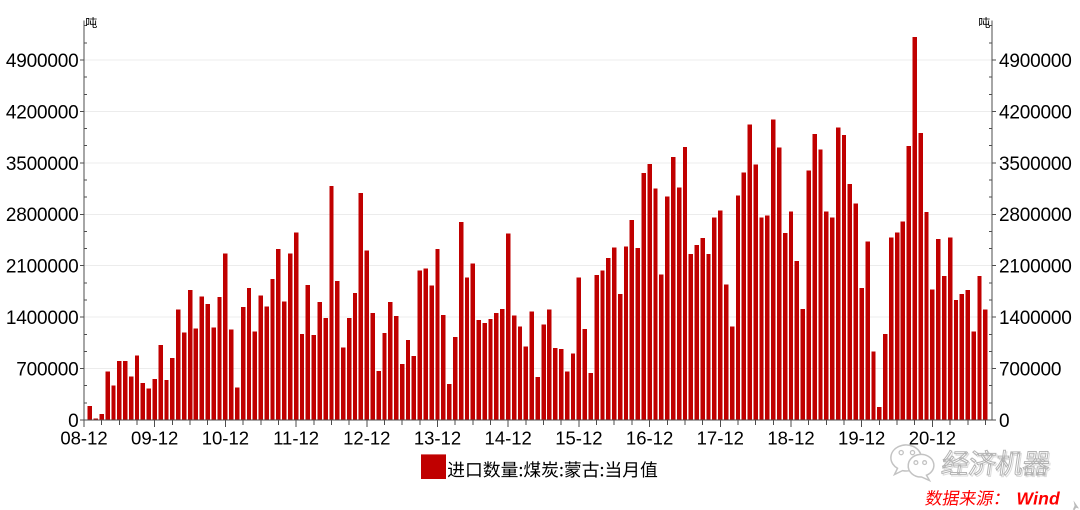  What do you see at coordinates (83, 438) in the screenshot?
I see `svg-text: 08-12` at bounding box center [83, 438].